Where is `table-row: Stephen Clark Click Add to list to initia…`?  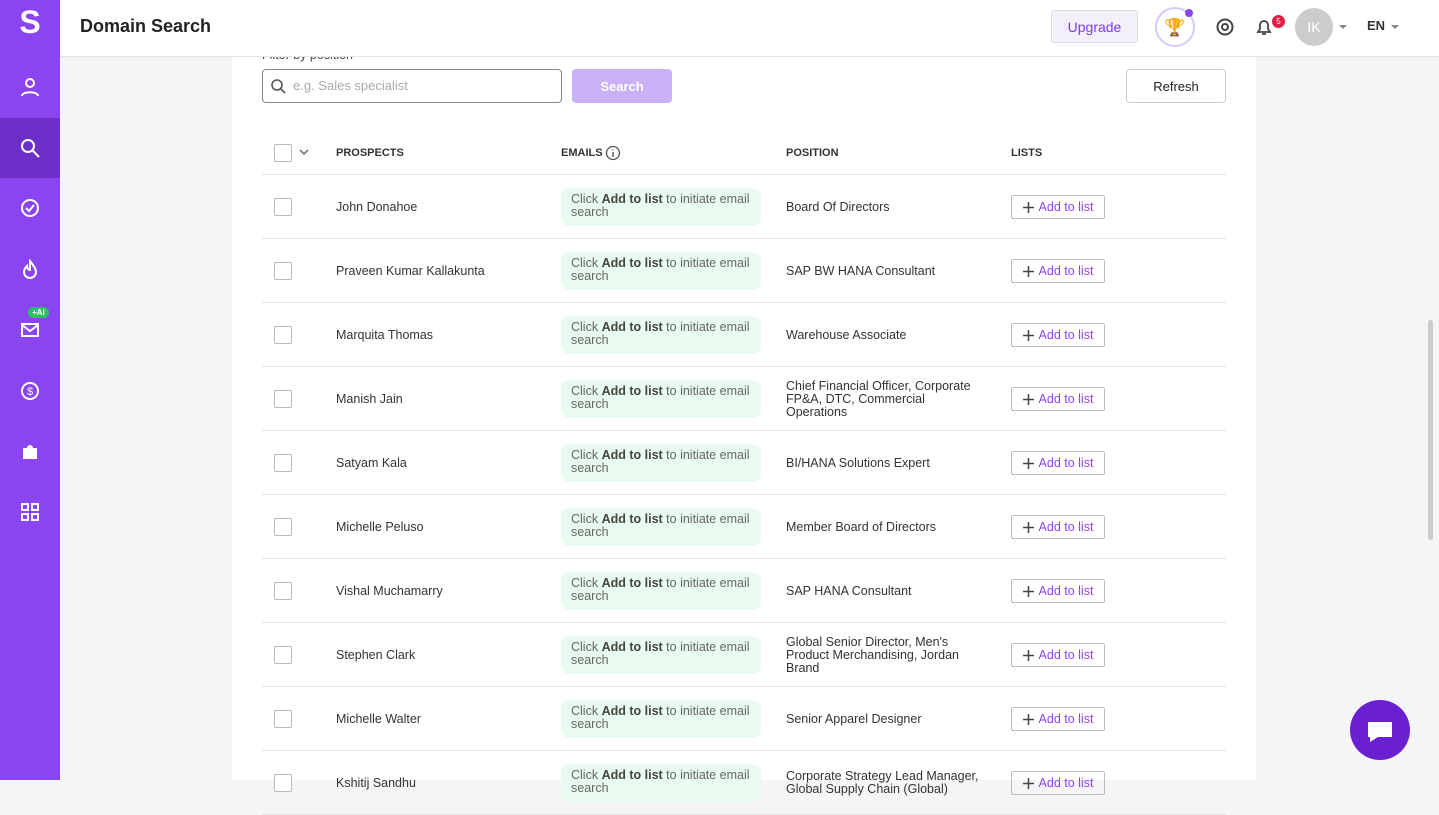
table-row: Stephen Clark Click Add to list to initia… is located at coordinates (744, 655).